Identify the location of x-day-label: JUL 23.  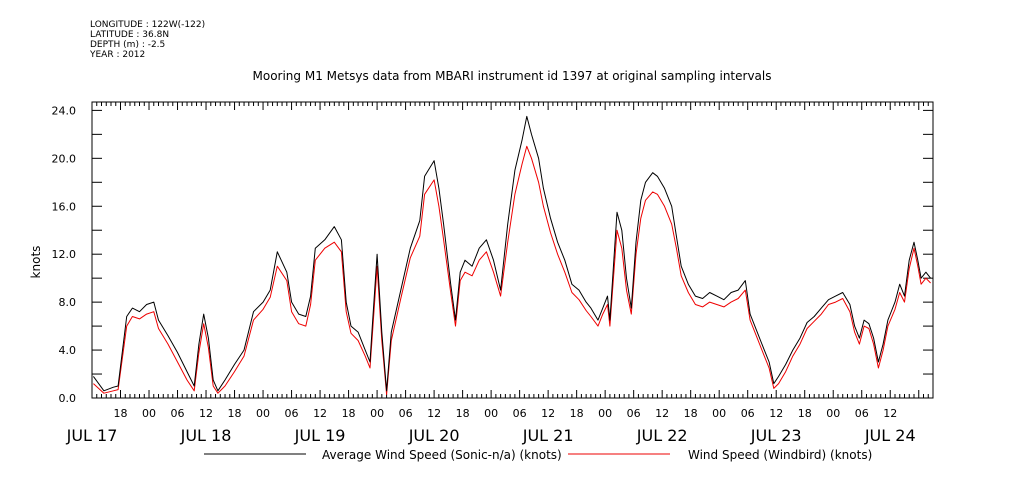
(776, 435).